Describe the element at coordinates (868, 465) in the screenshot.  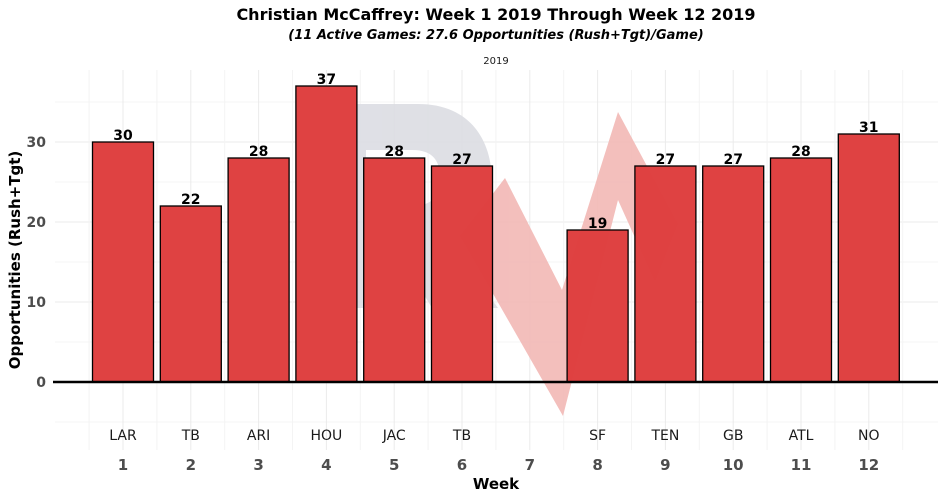
I see `x-tick-label: 12` at that location.